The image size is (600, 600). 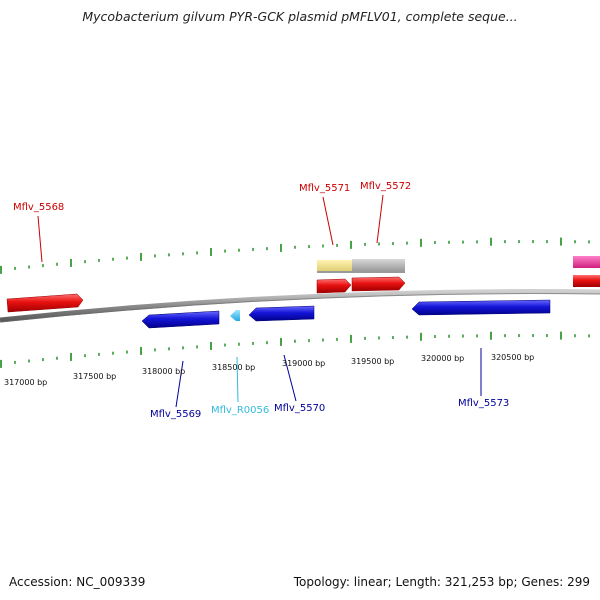 What do you see at coordinates (240, 410) in the screenshot?
I see `label-mflv-r0056: Mflv_R0056` at bounding box center [240, 410].